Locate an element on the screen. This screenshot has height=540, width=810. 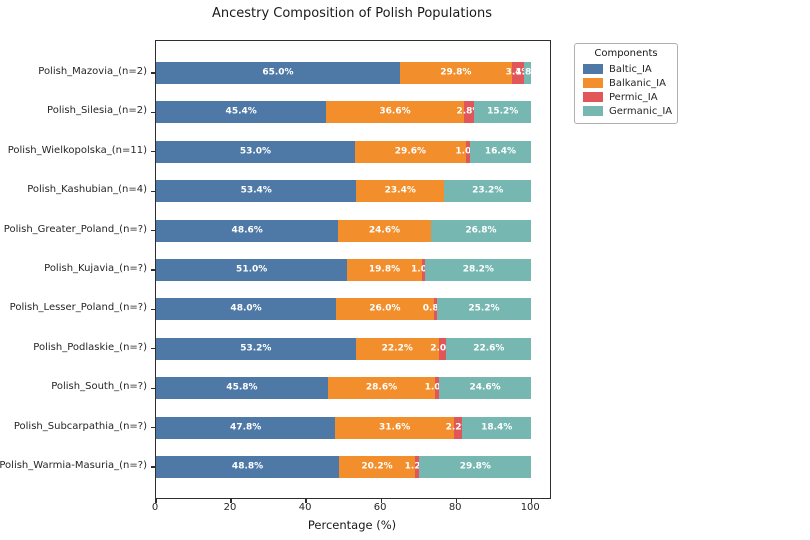
bar-label: 1.2% is located at coordinates (417, 466).